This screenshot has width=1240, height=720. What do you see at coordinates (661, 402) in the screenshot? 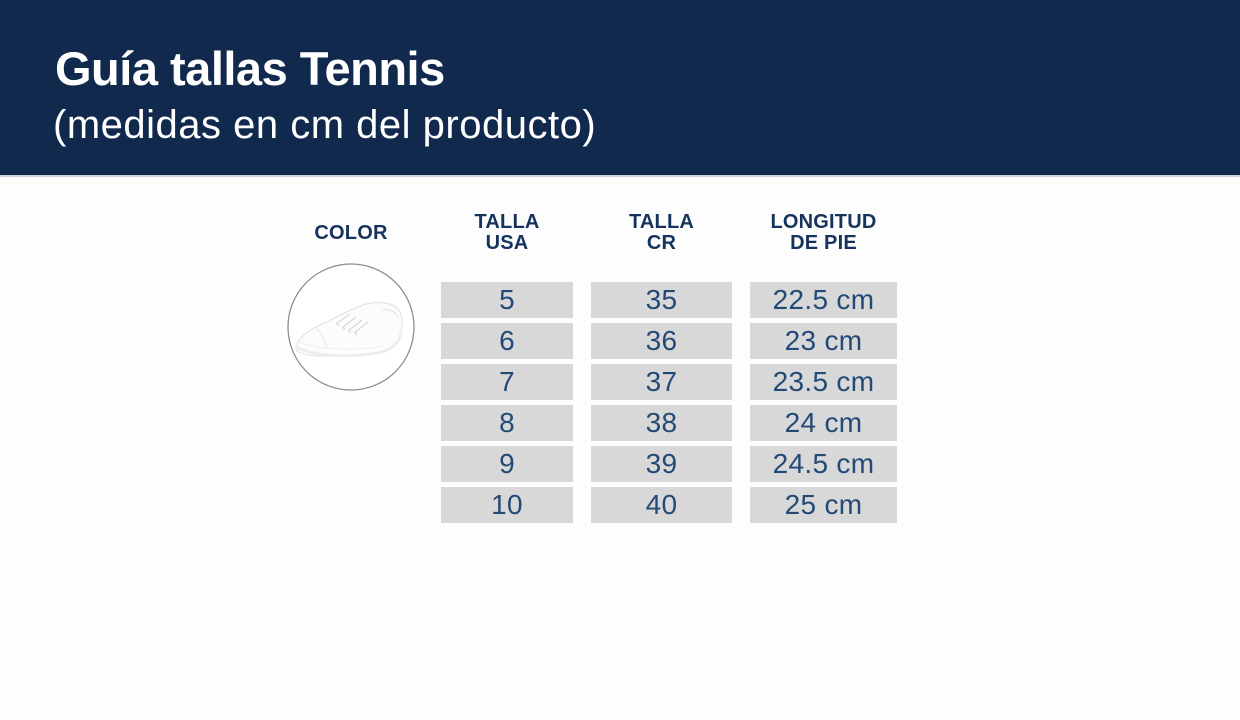
I see `column-talla-cr: 35 36 37 38 39 40` at bounding box center [661, 402].